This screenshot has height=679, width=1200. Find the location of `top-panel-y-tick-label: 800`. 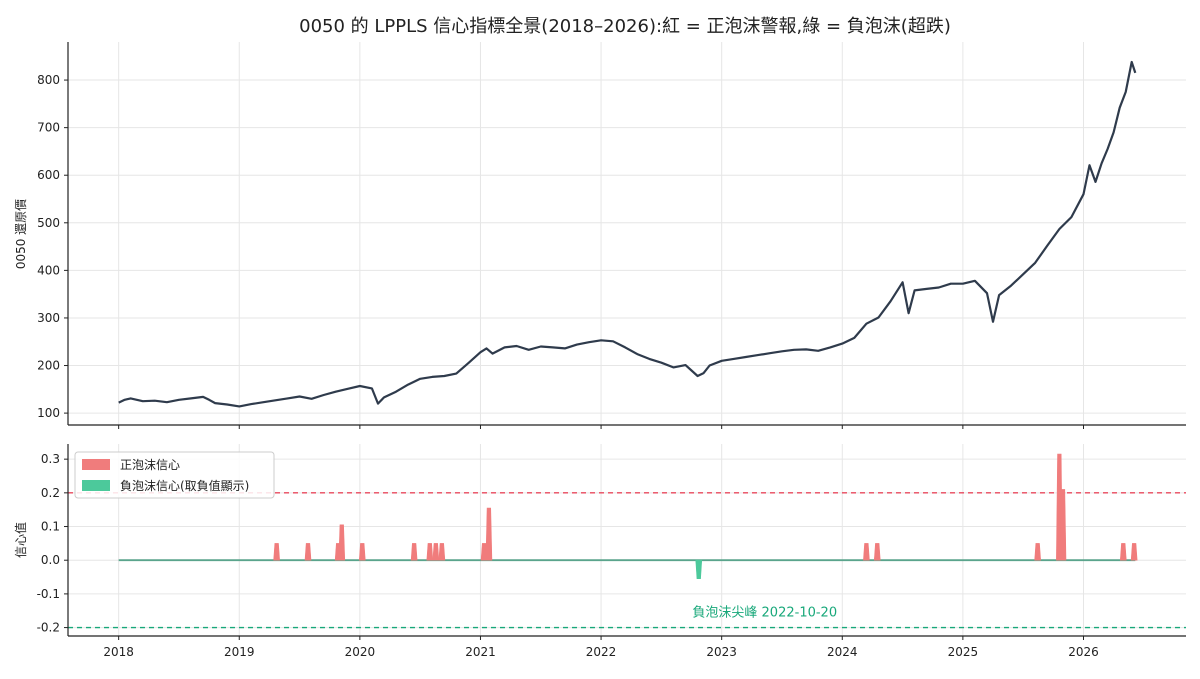

top-panel-y-tick-label: 800 is located at coordinates (48, 80).